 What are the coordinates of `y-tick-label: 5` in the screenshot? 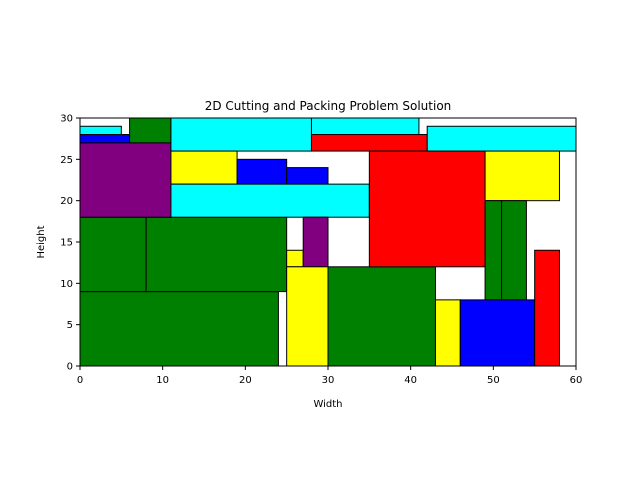 It's located at (70, 325).